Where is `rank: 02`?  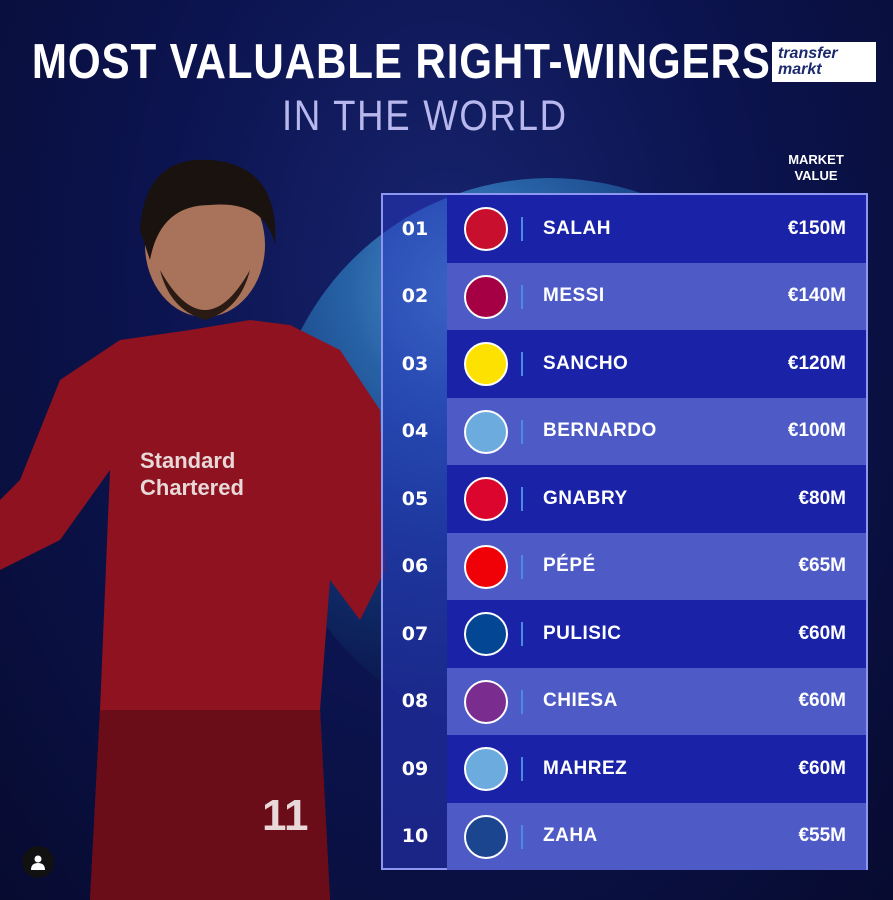
rank: 02 is located at coordinates (415, 296).